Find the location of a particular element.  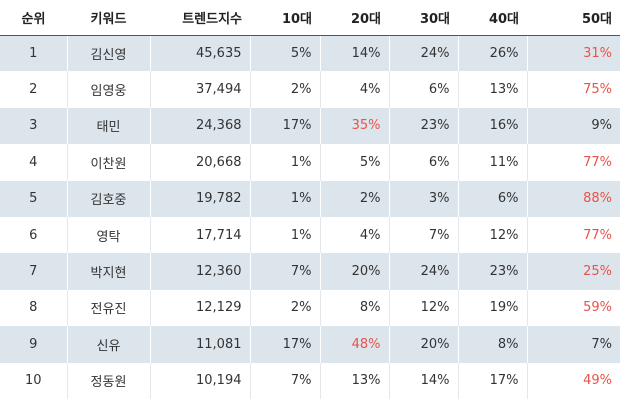

table-cell: 24,368 is located at coordinates (199, 126).